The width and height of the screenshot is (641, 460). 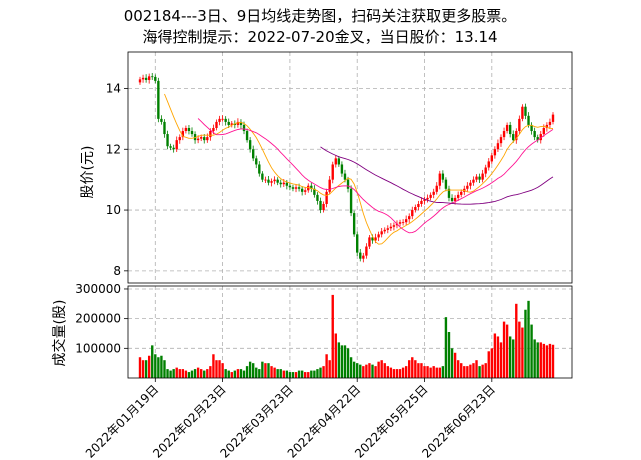 What do you see at coordinates (458, 421) in the screenshot?
I see `x-tick-label: 2022年06月23日` at bounding box center [458, 421].